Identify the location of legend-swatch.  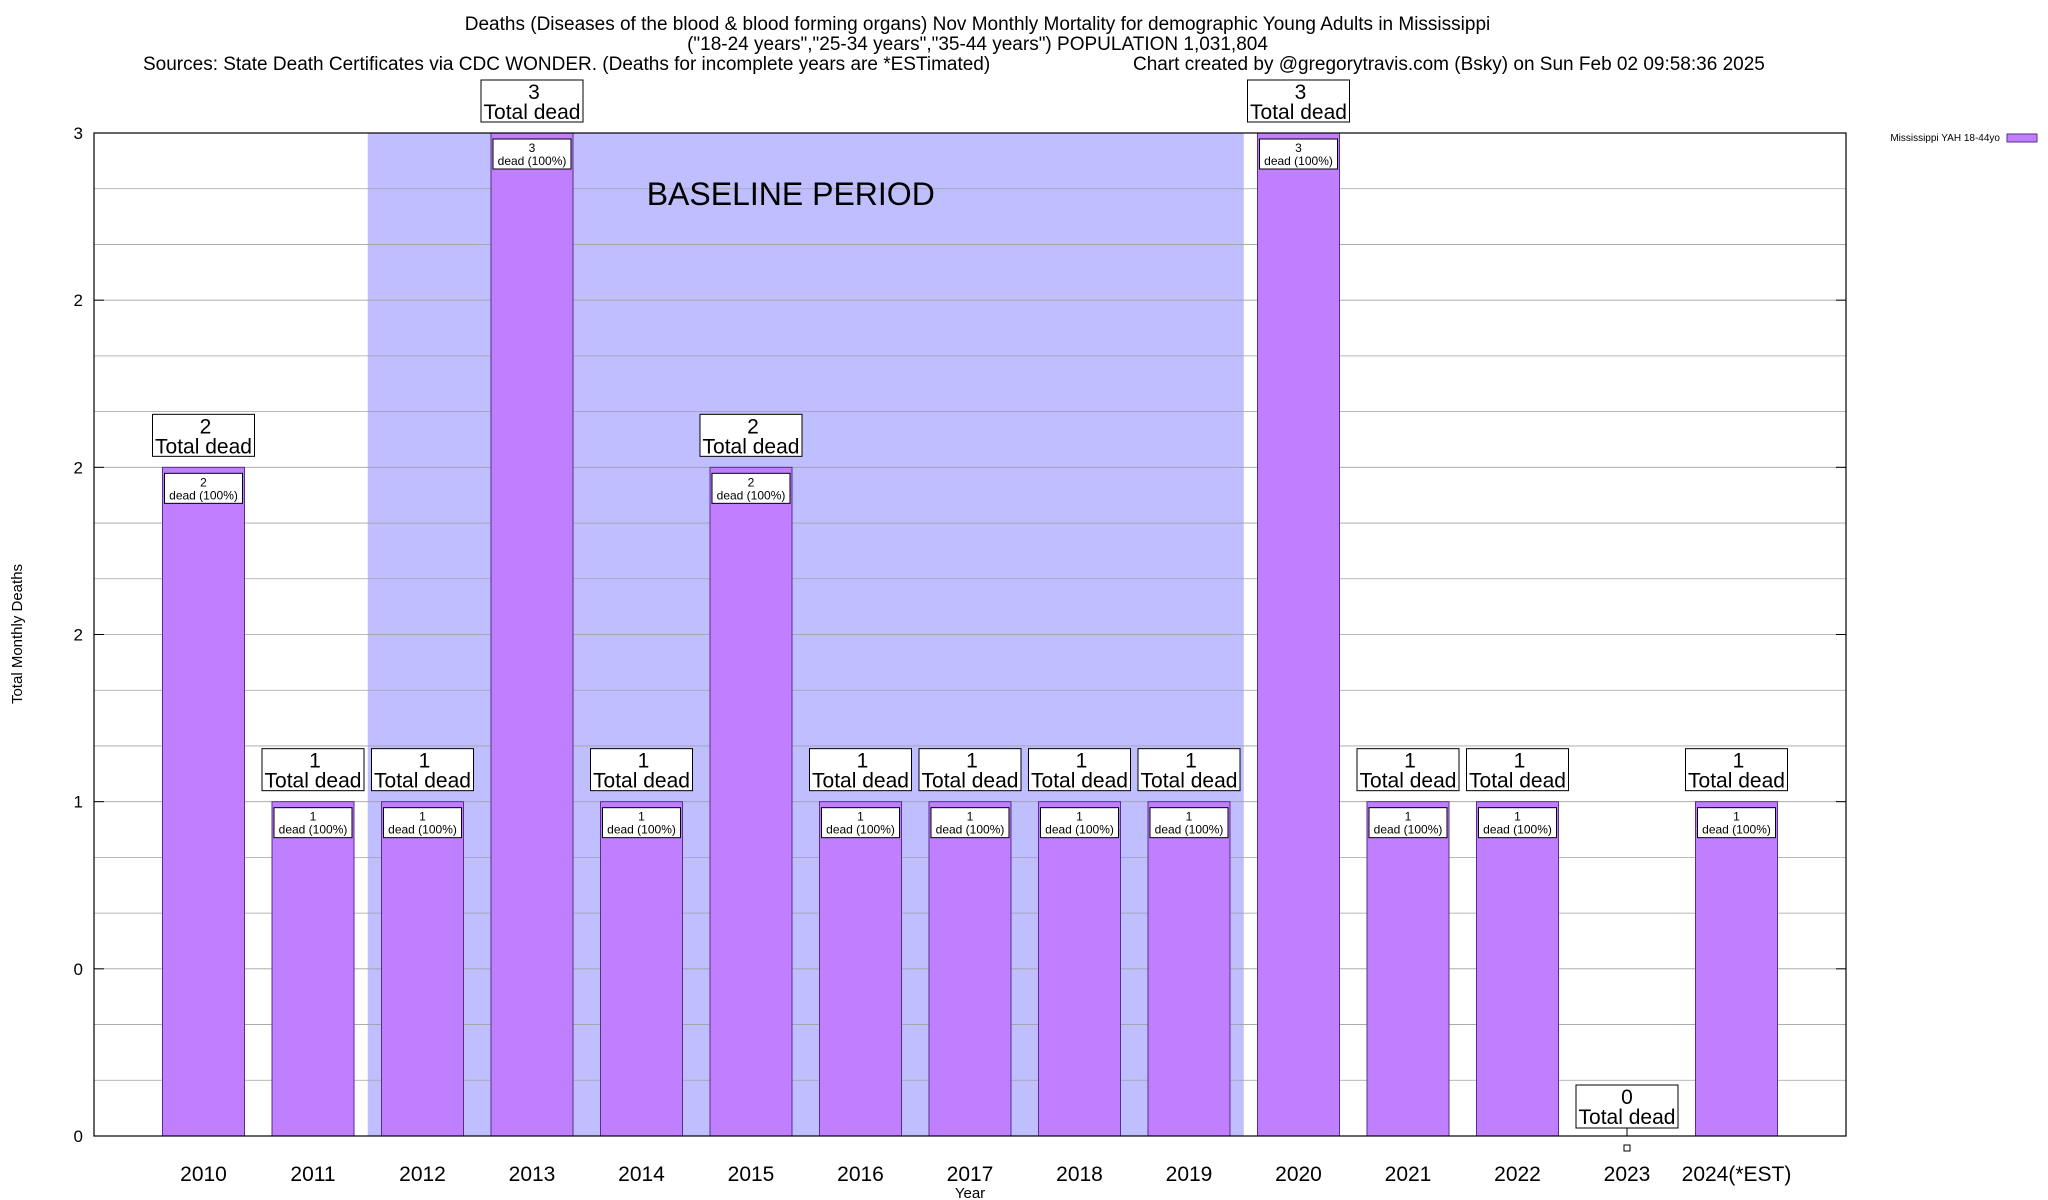
(2022, 138).